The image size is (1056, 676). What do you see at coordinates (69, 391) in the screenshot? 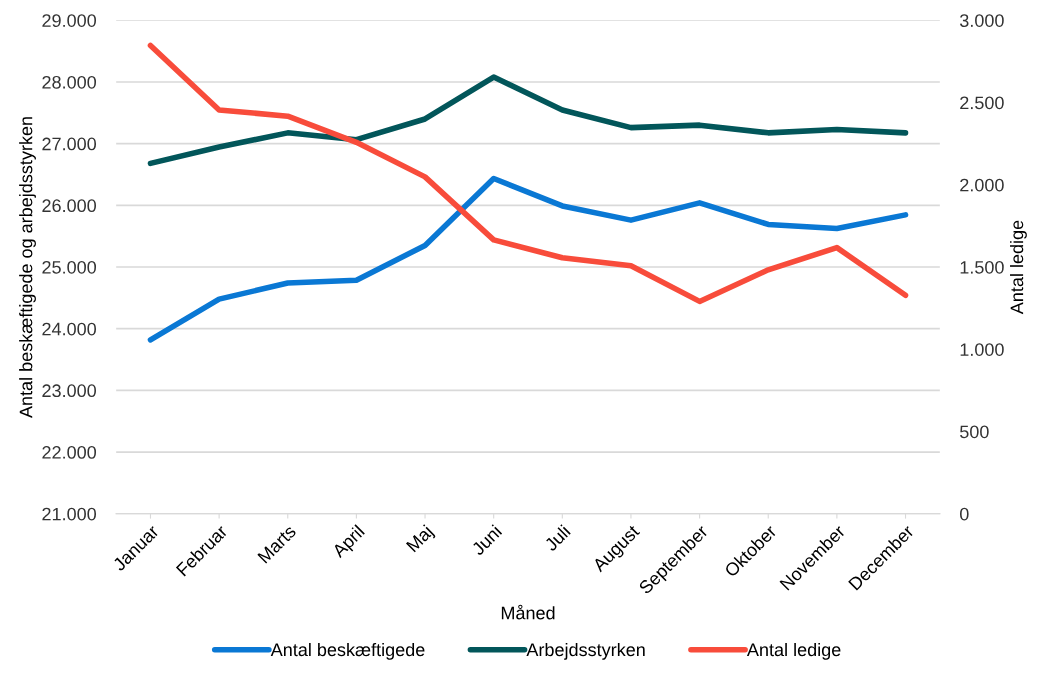
I see `y-tick-label: 23.000` at bounding box center [69, 391].